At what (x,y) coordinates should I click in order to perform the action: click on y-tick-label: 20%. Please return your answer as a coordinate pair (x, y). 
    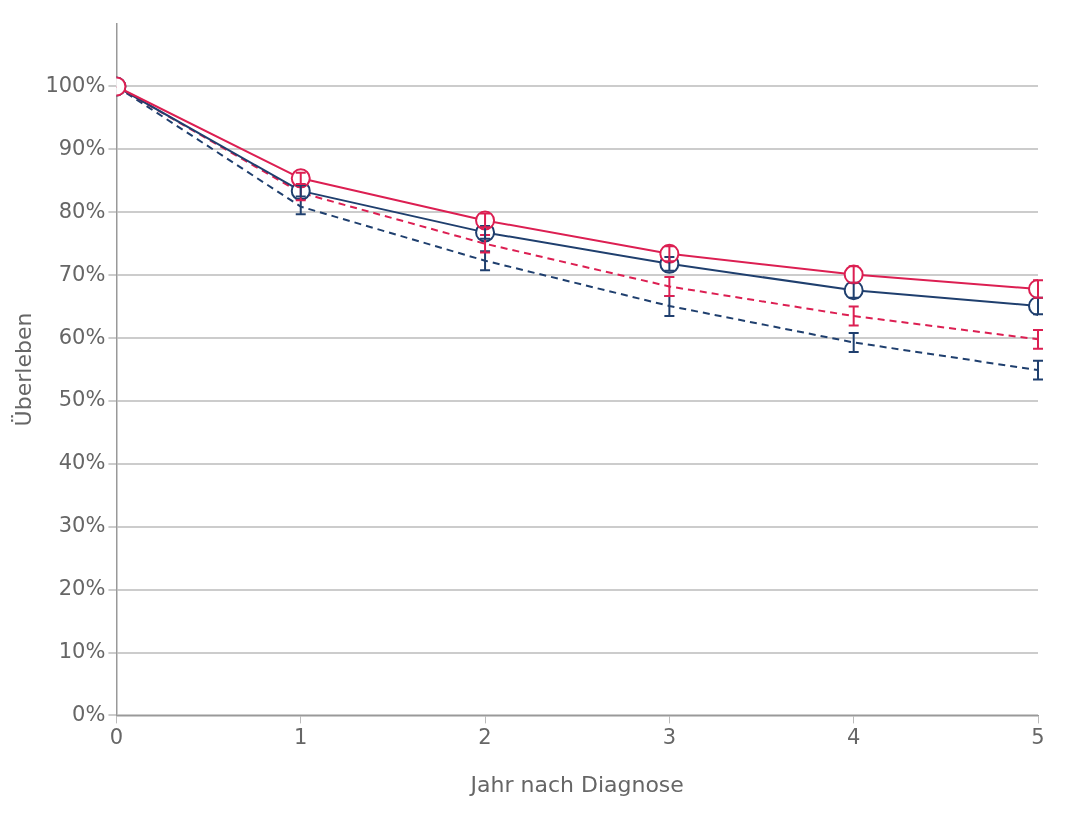
    Looking at the image, I should click on (82, 588).